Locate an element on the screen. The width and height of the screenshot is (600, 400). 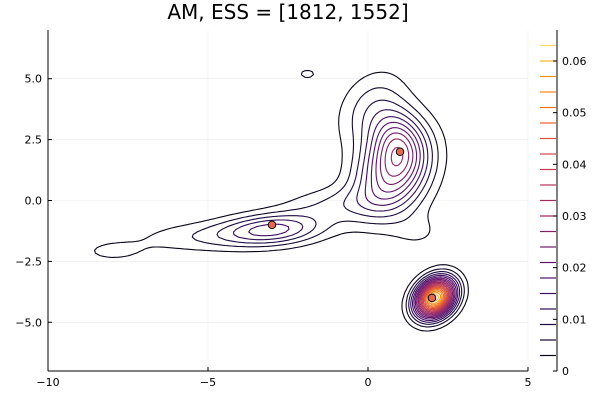
colorbar-tick-label: 0 is located at coordinates (565, 371).